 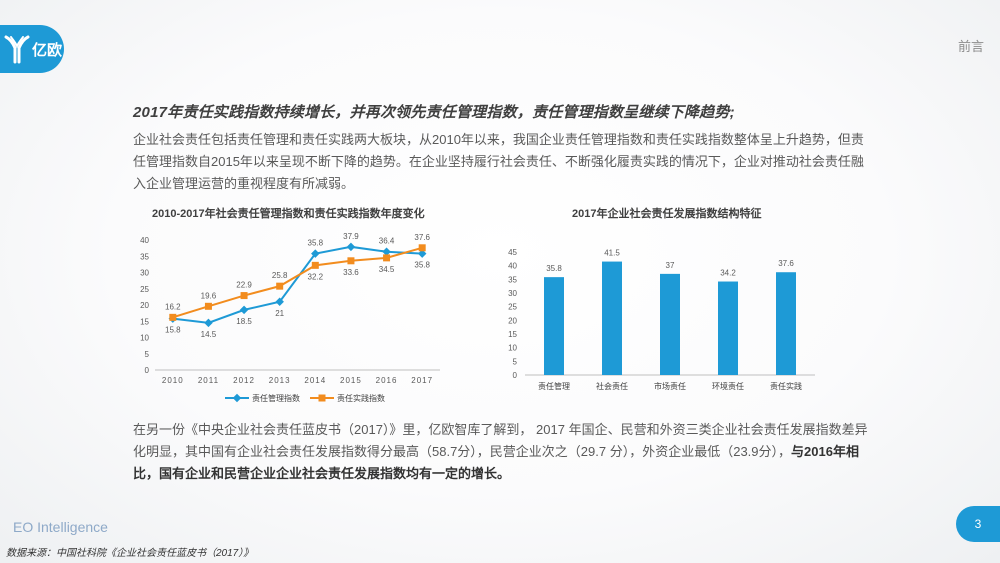 I want to click on bar-chart-title: 2017年企业社会责任发展指数结构特征, so click(x=667, y=214).